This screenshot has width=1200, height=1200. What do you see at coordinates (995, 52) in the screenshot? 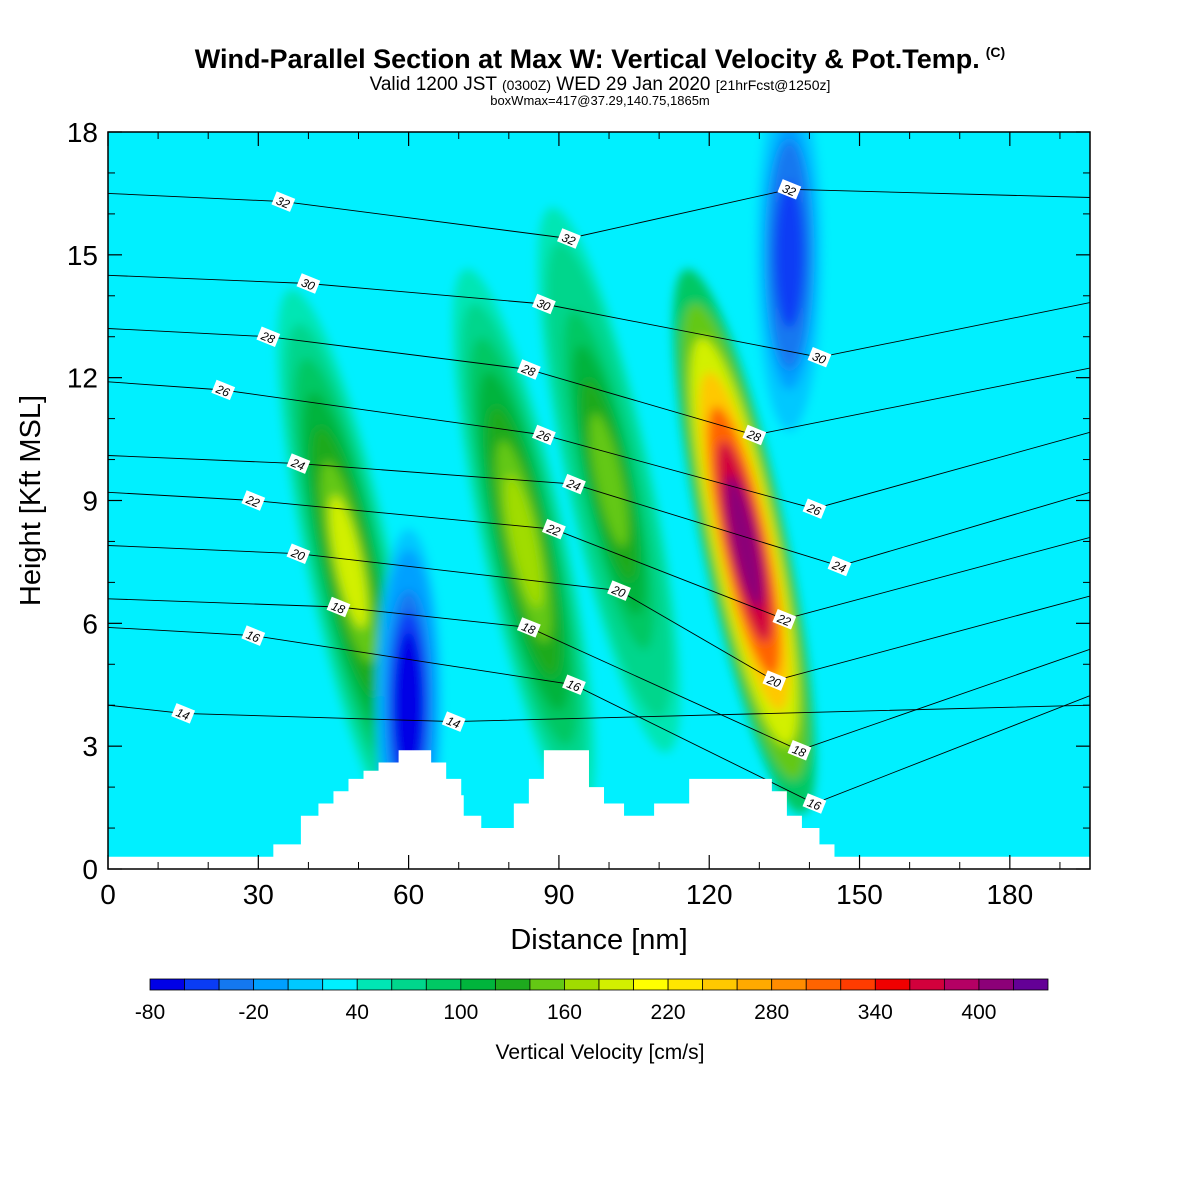
I see `copyright-mark: (C)` at bounding box center [995, 52].